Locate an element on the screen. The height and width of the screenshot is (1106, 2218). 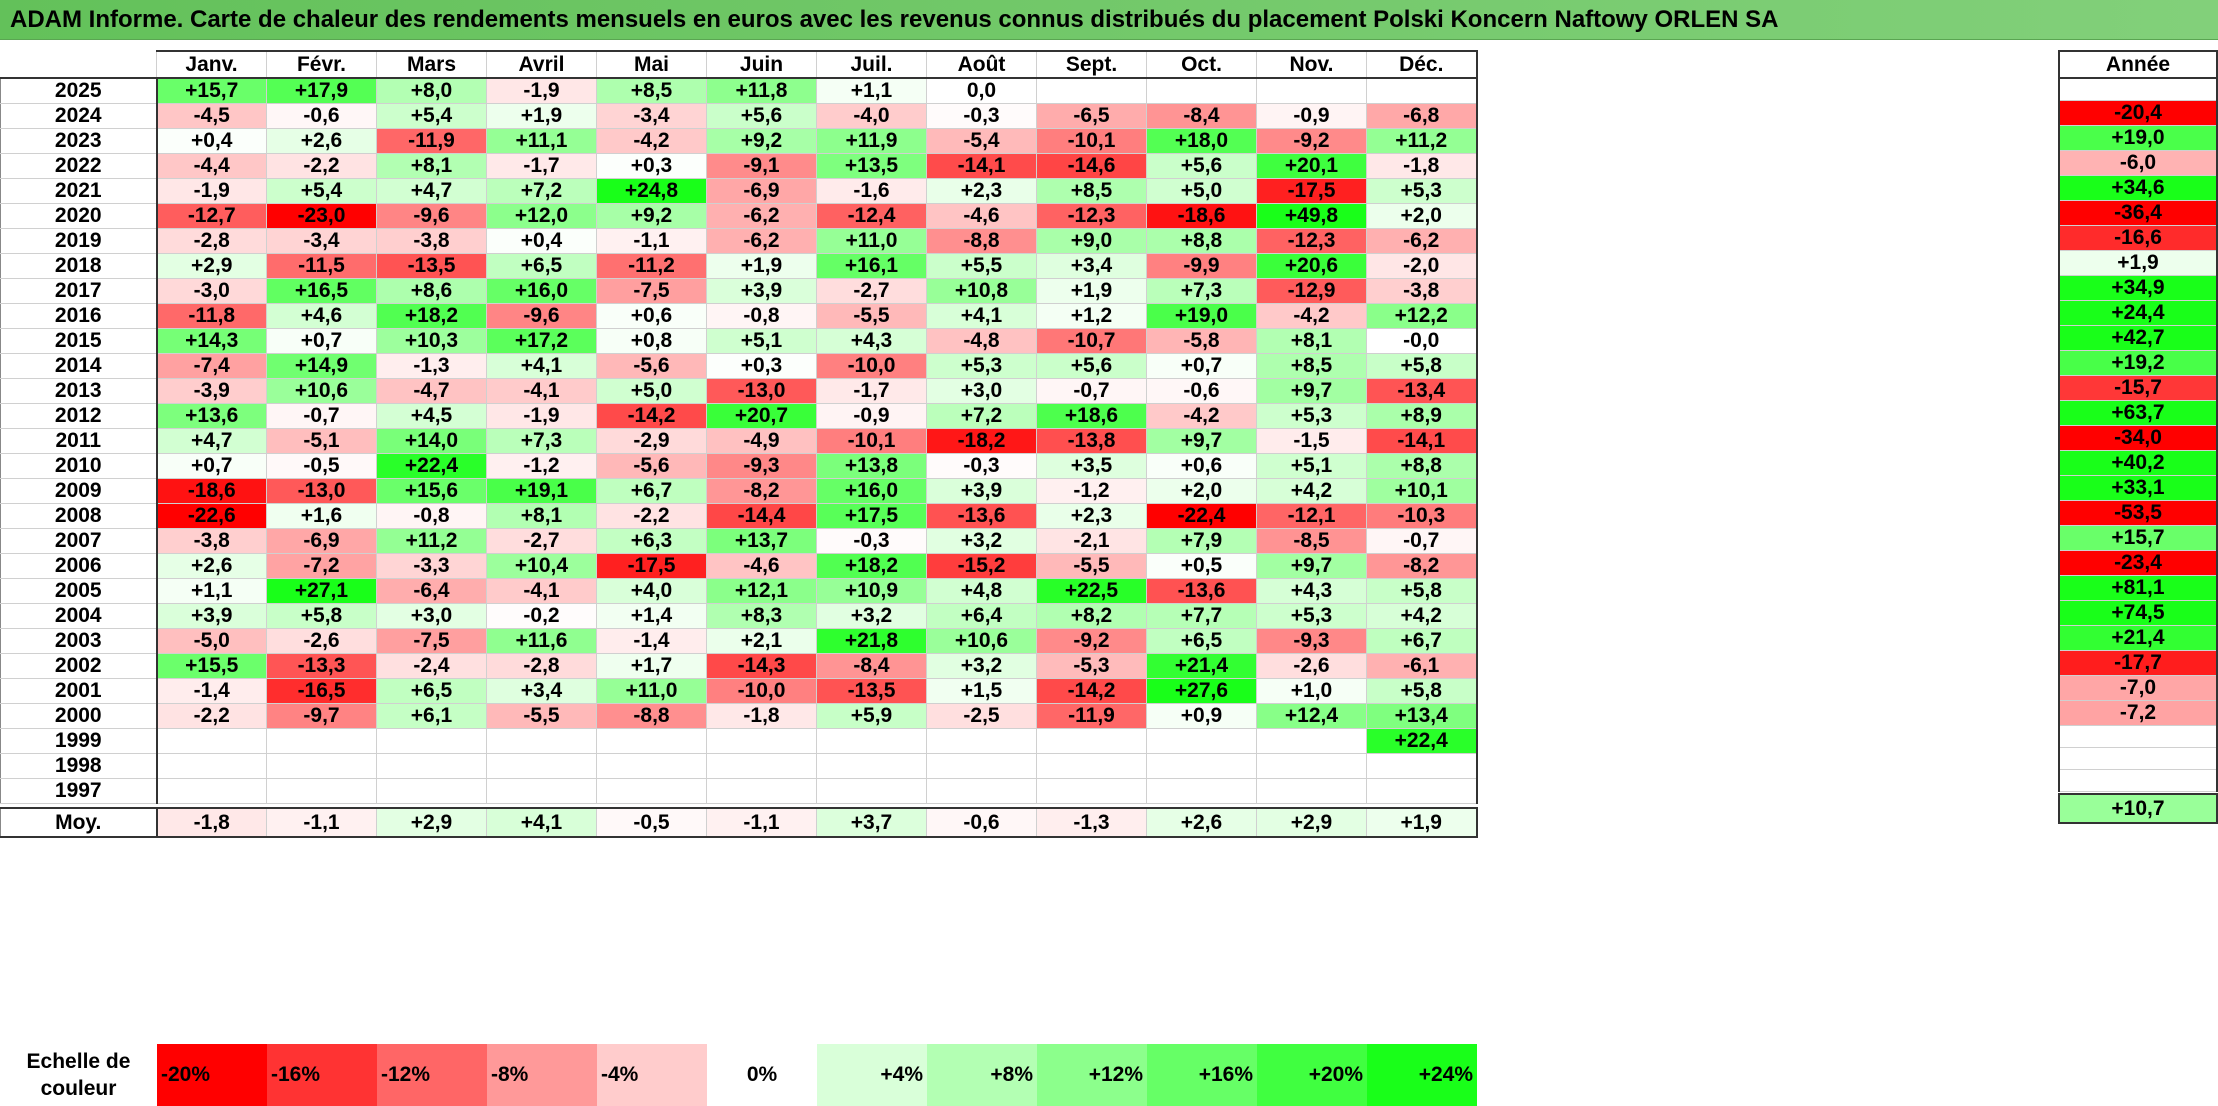
heatmap-cell: -7,5 is located at coordinates (431, 641).